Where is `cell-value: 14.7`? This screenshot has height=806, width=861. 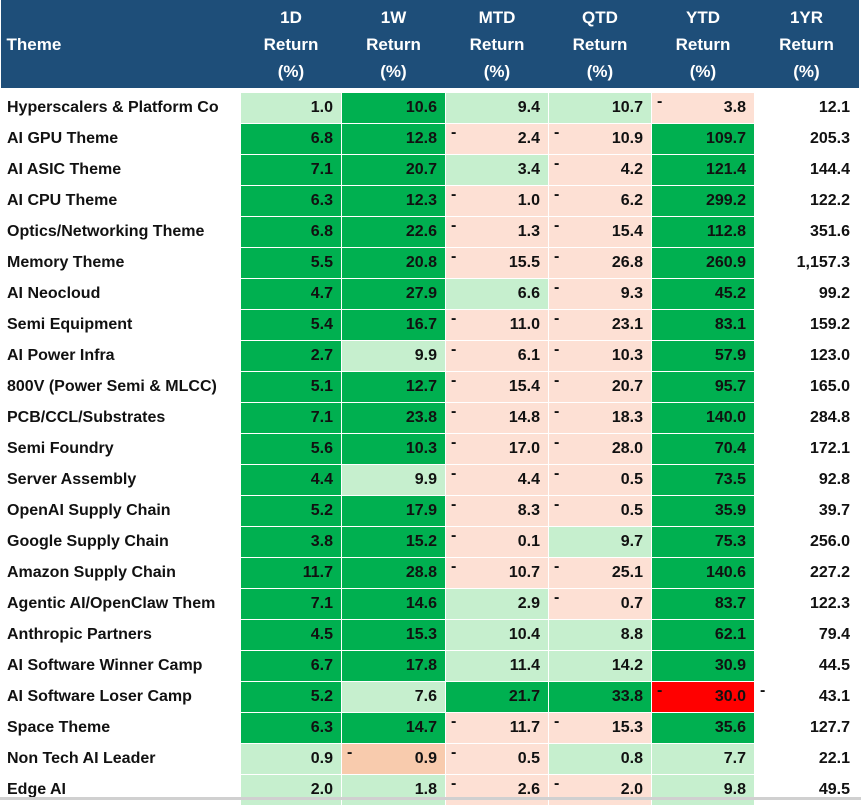 cell-value: 14.7 is located at coordinates (421, 727).